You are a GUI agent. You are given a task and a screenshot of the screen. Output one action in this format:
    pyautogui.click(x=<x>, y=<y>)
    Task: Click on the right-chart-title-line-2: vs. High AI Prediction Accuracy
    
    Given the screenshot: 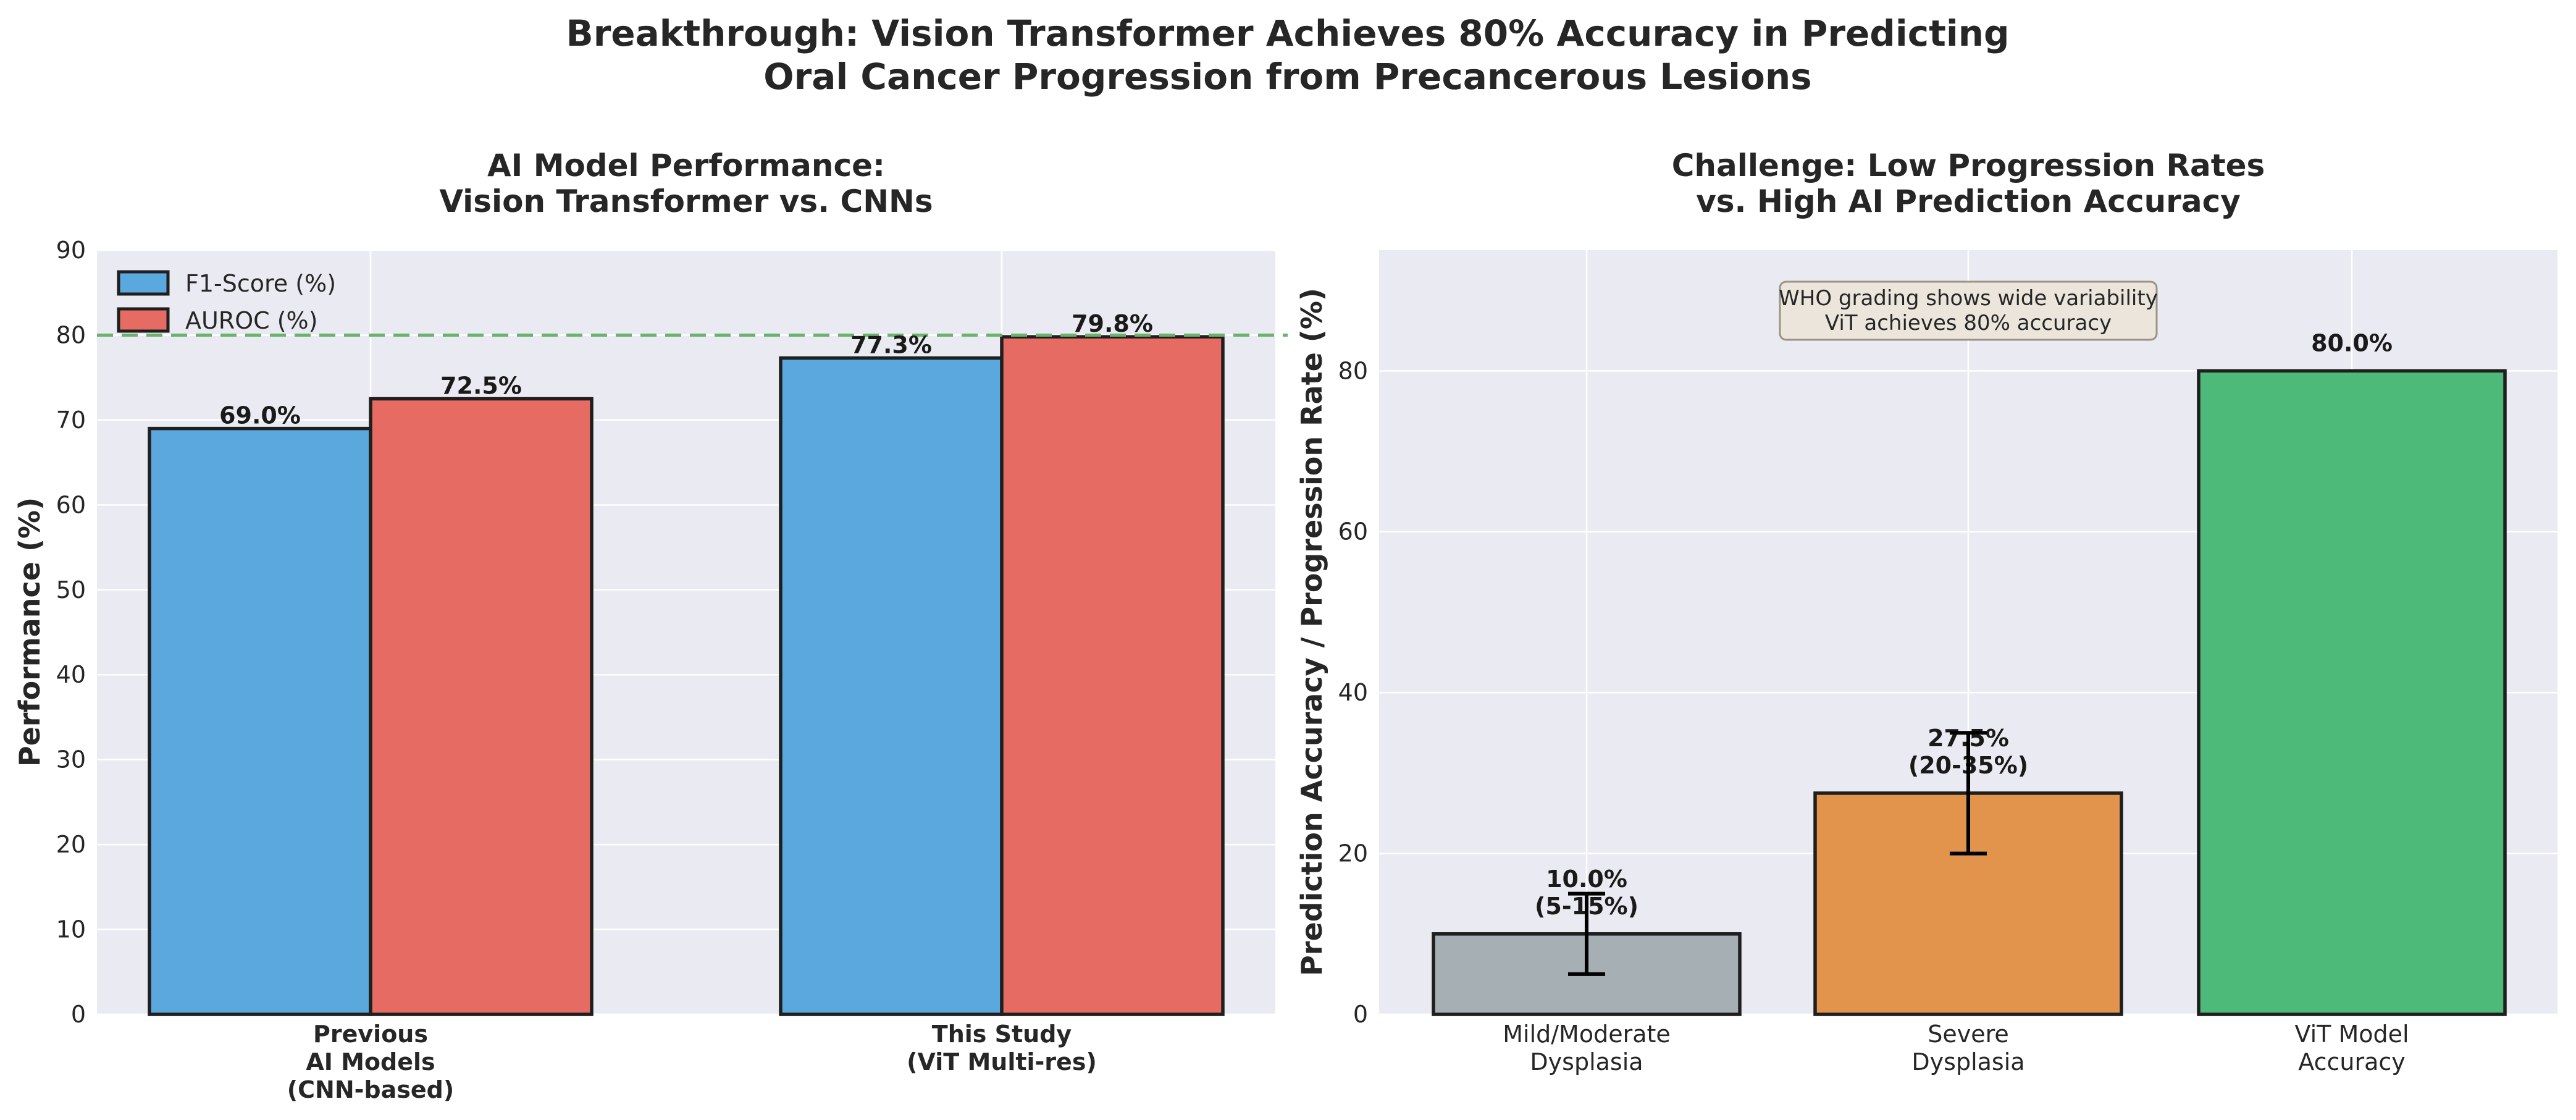 What is the action you would take?
    pyautogui.click(x=1969, y=201)
    